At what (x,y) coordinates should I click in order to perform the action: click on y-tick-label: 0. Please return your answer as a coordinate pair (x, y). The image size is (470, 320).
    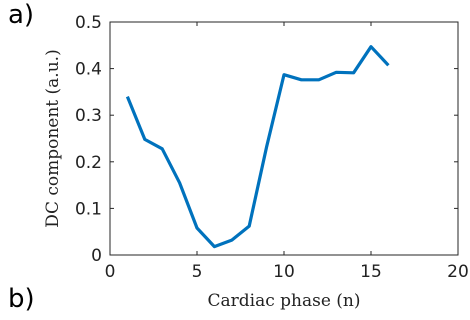
    Looking at the image, I should click on (96, 256).